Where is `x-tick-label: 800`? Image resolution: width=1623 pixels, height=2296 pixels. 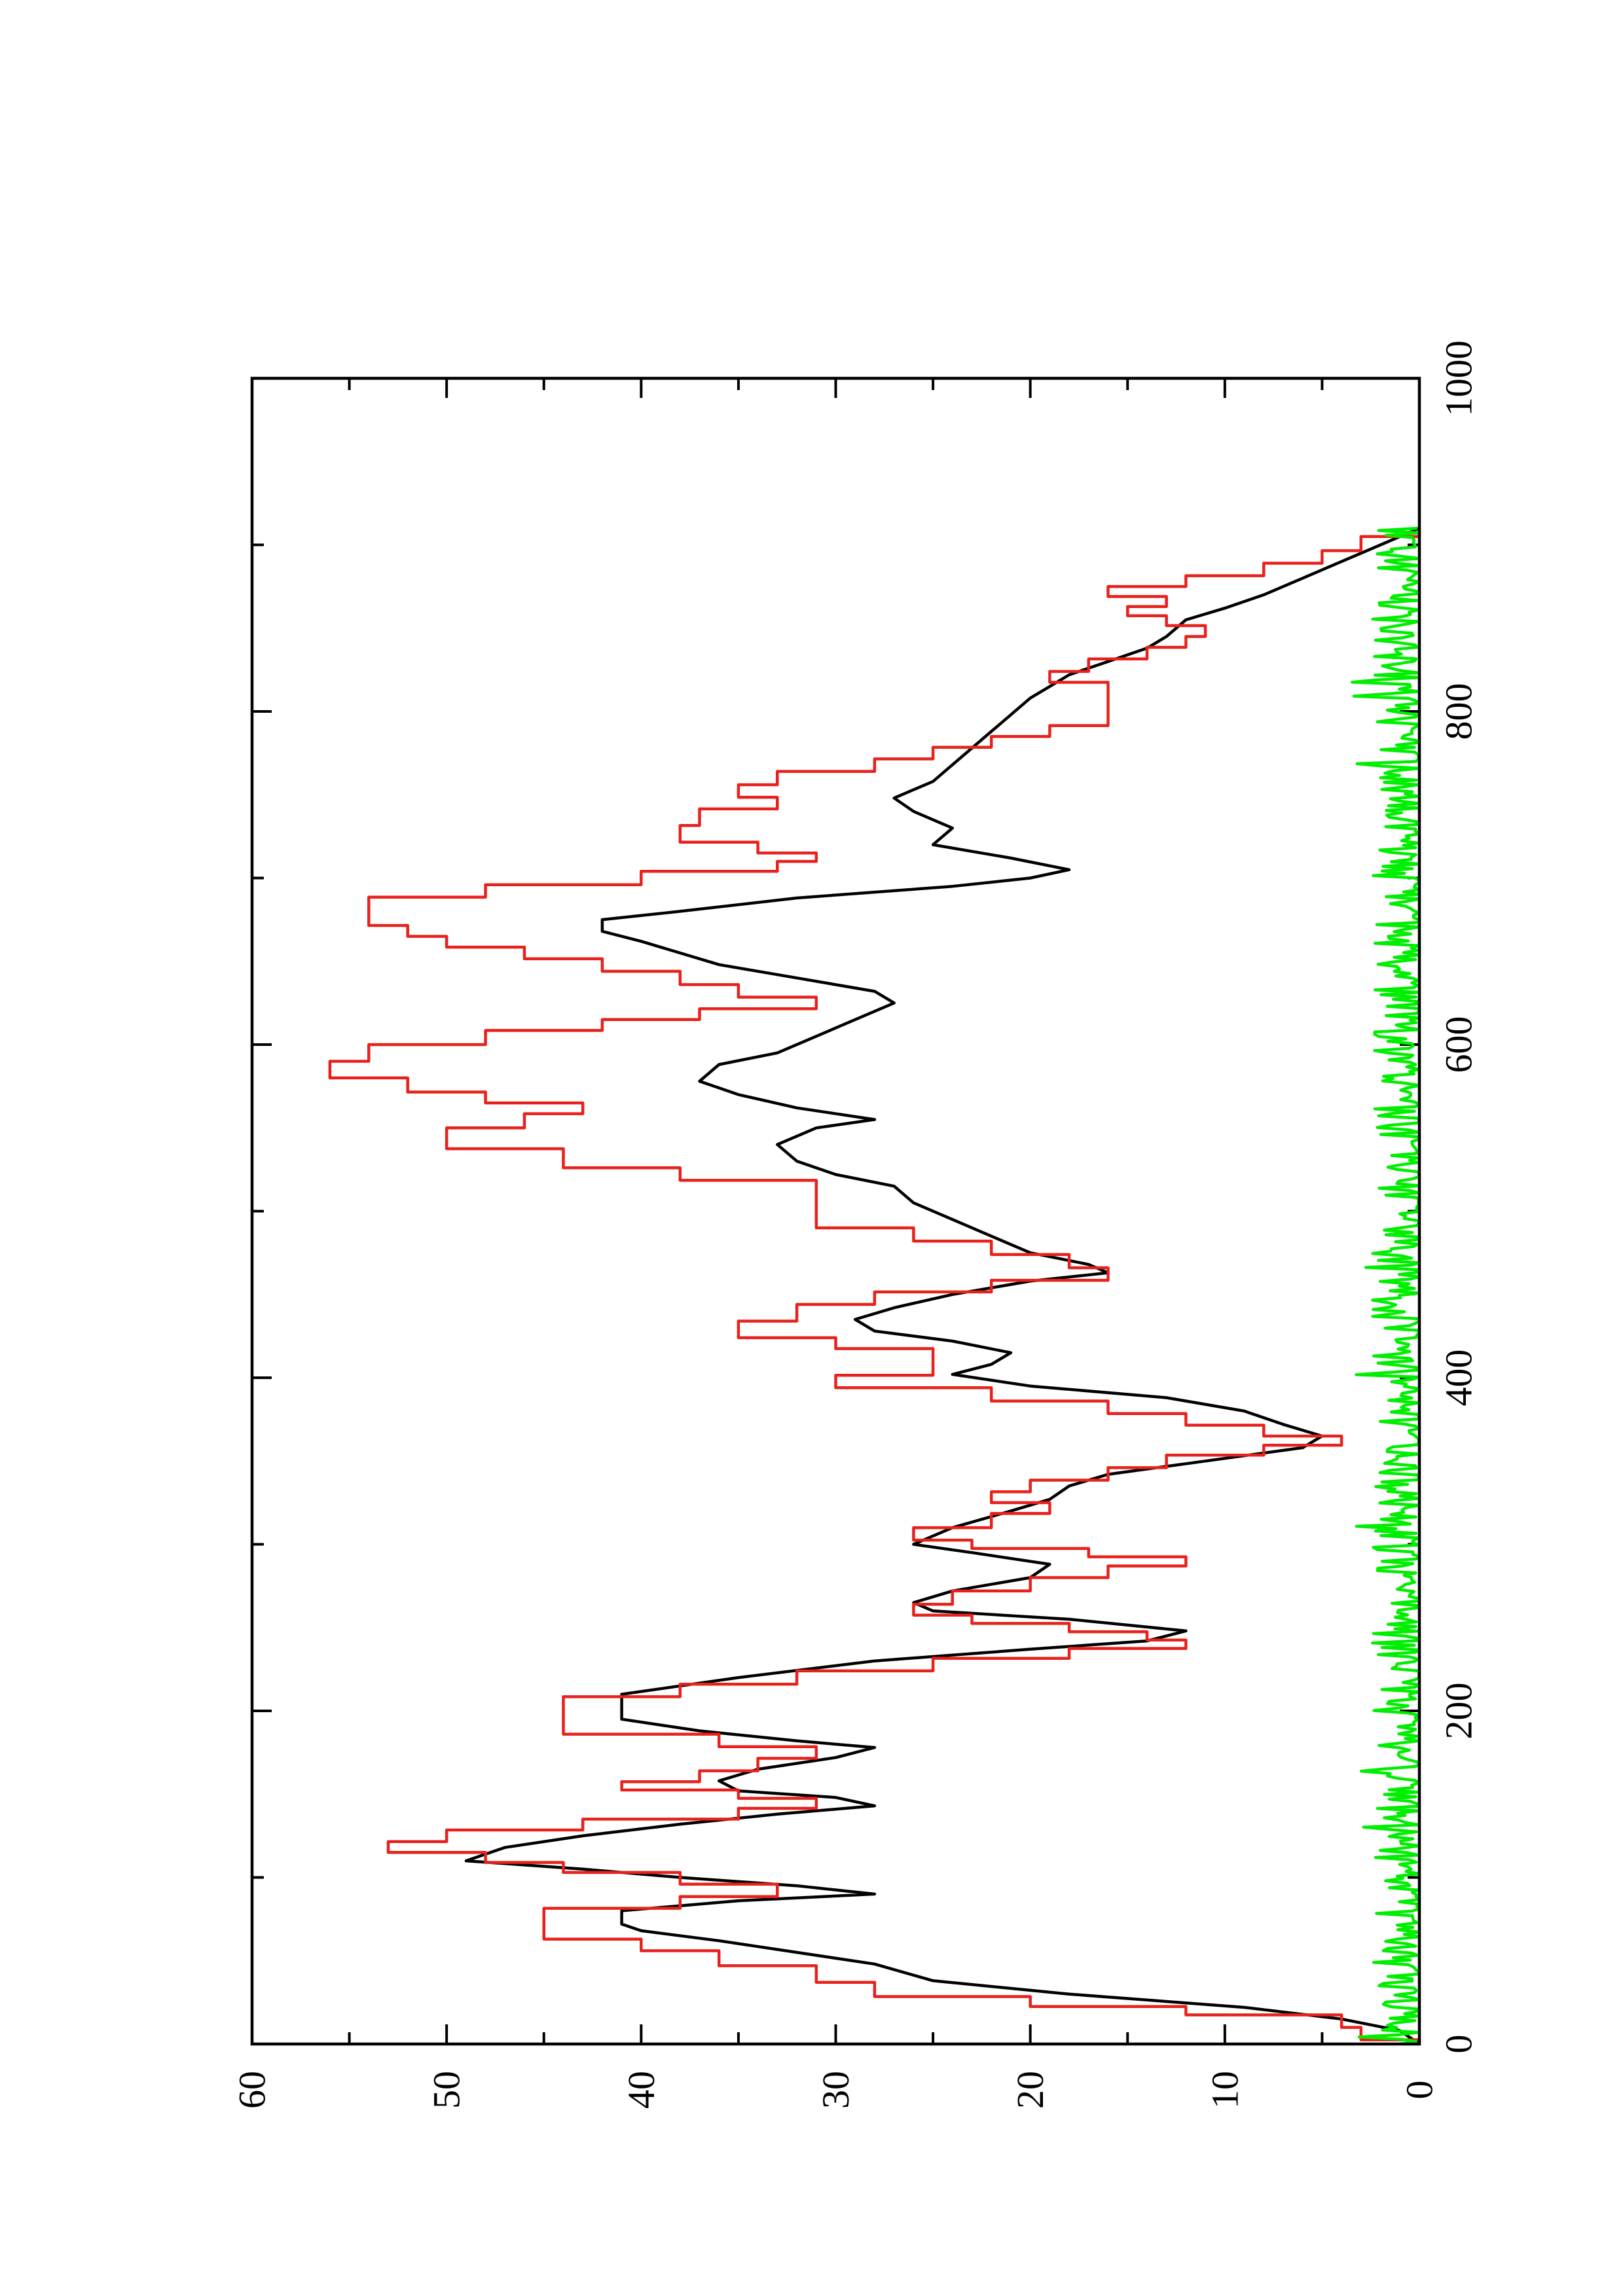 x-tick-label: 800 is located at coordinates (1459, 711).